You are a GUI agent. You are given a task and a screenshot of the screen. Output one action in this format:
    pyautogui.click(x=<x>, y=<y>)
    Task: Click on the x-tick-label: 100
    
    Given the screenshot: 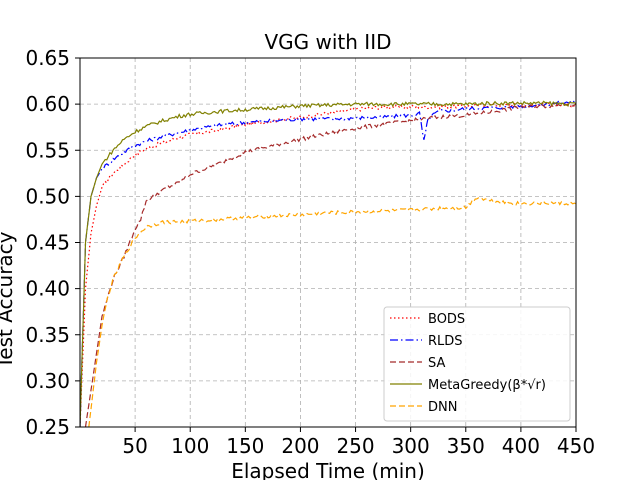 What is the action you would take?
    pyautogui.click(x=190, y=446)
    